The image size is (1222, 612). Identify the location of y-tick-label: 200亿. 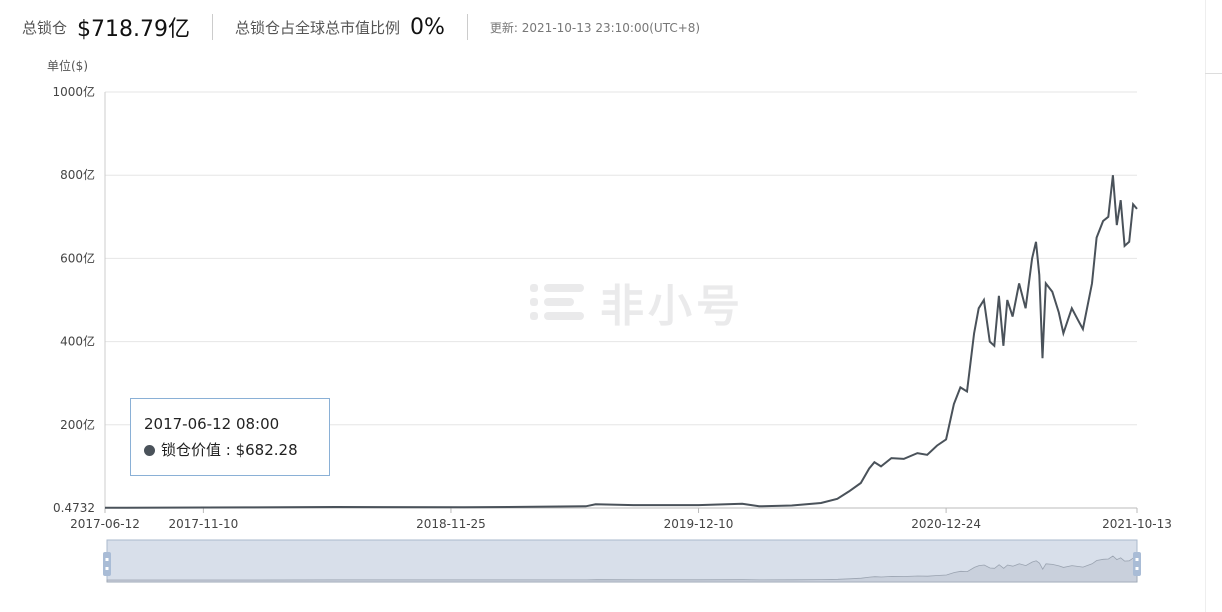
(77, 424).